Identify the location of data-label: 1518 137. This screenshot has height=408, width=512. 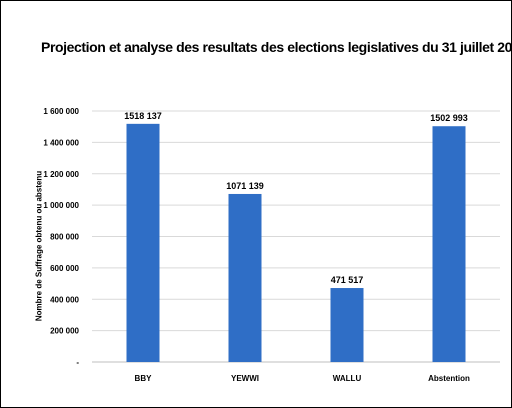
(143, 116).